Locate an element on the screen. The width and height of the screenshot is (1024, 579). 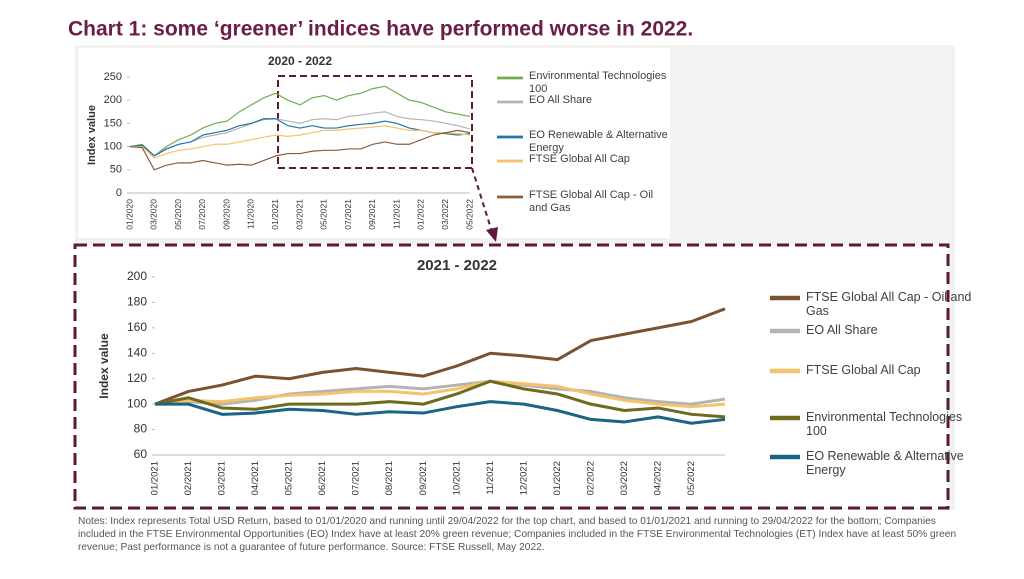
chart-title: 2021 - 2022 is located at coordinates (457, 265).